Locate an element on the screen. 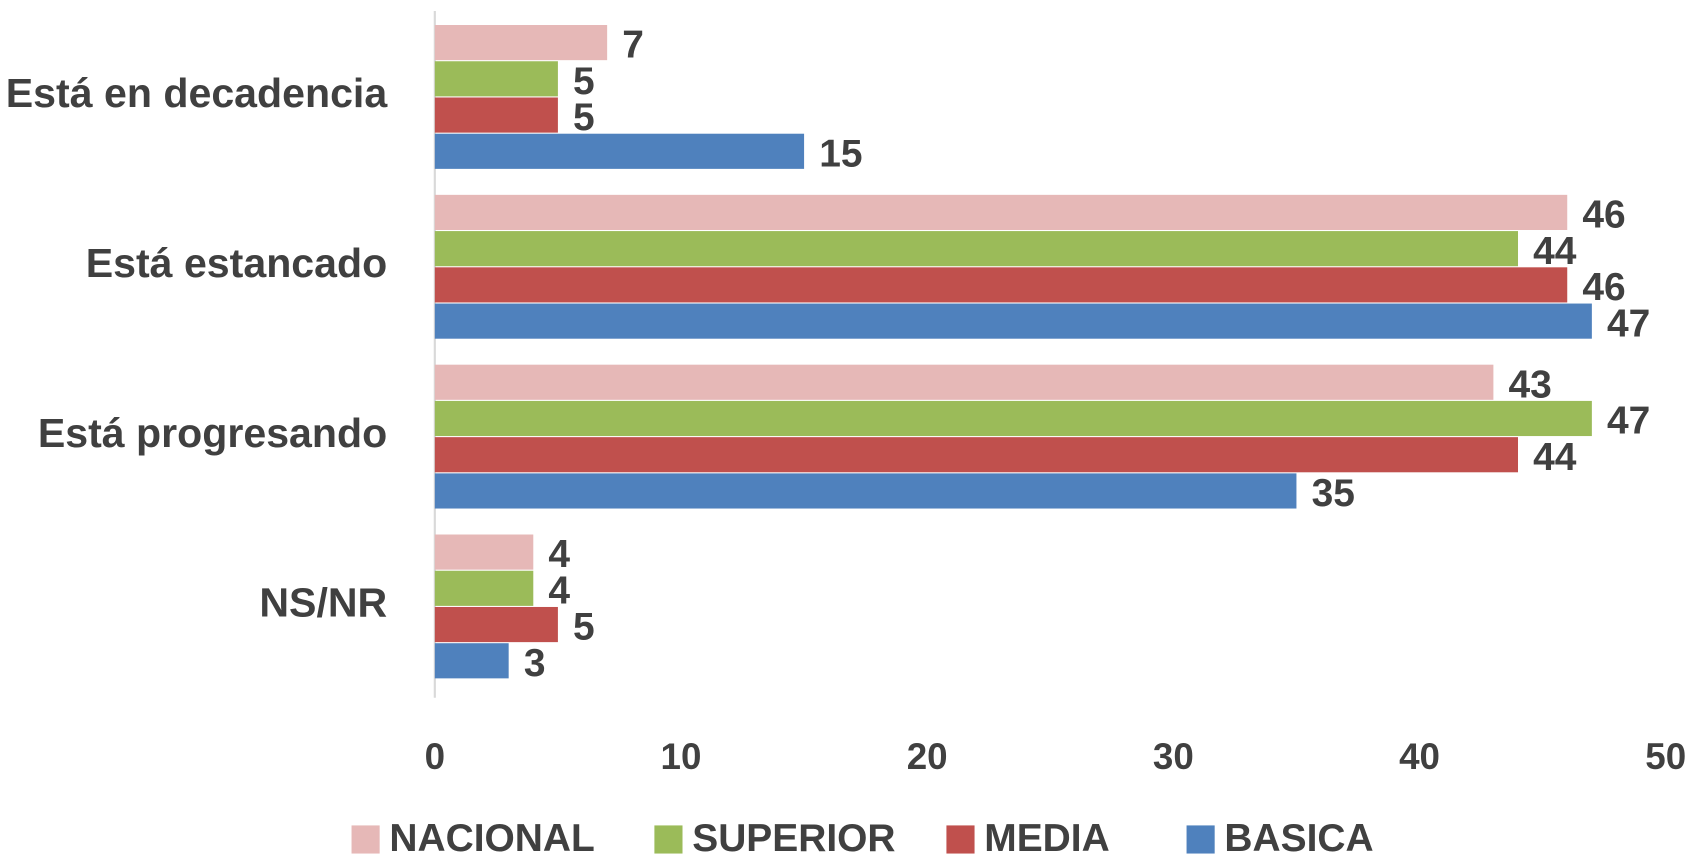  data-label: 7 is located at coordinates (633, 45).